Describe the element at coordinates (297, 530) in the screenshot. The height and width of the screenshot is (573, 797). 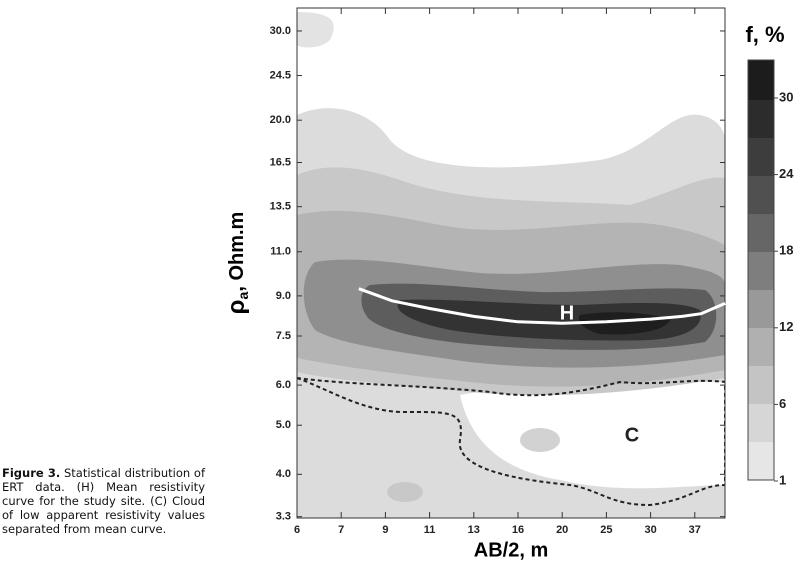
I see `x-tick-label: 6` at that location.